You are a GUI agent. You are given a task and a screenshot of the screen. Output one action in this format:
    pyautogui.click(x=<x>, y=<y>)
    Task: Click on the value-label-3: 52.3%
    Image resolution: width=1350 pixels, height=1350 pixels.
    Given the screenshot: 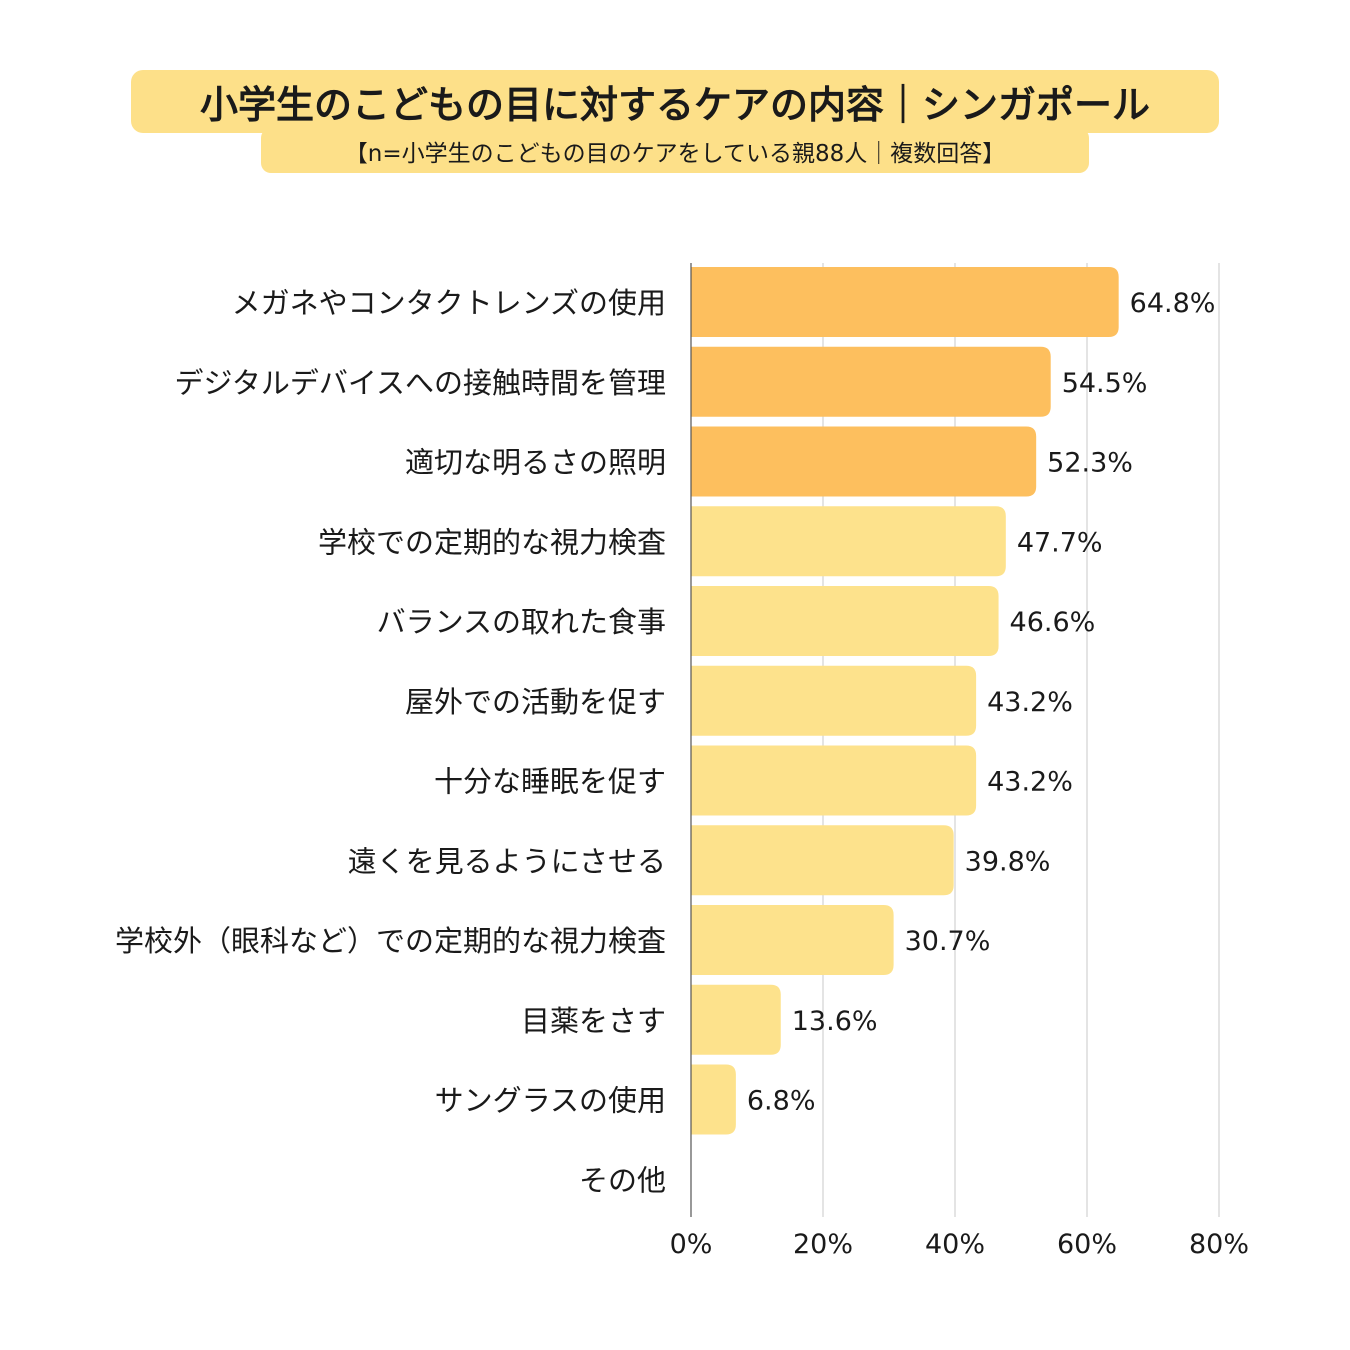 What is the action you would take?
    pyautogui.click(x=1090, y=463)
    